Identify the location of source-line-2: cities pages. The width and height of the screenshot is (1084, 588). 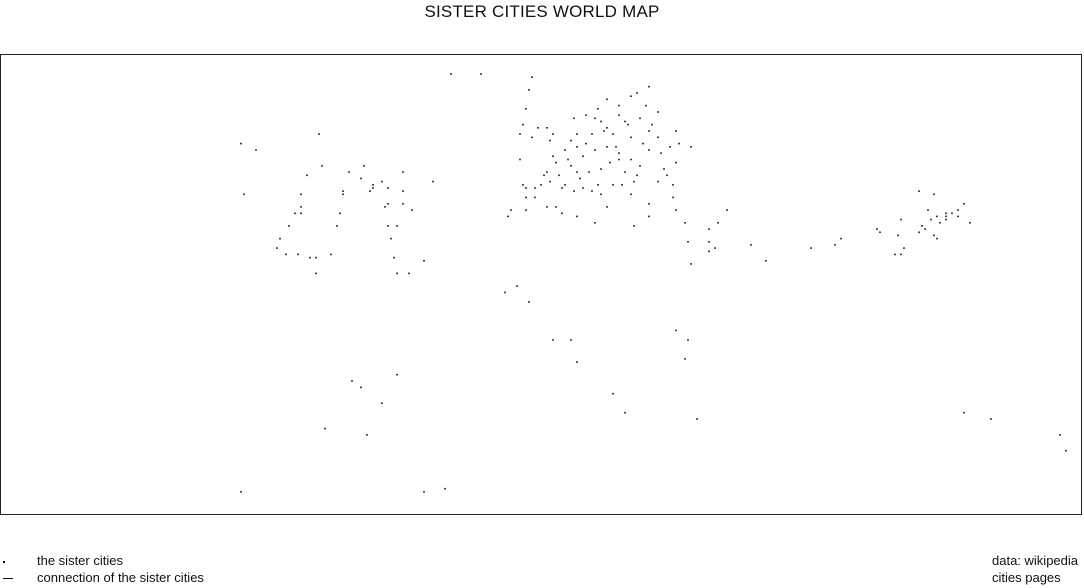
(1026, 577).